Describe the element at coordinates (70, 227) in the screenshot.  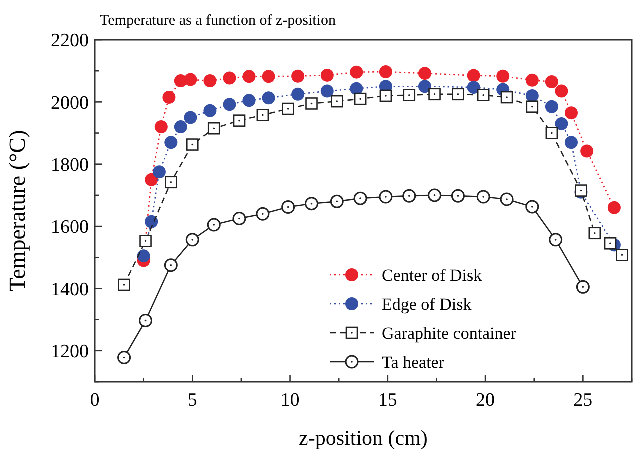
I see `y-tick-label: 1600` at that location.